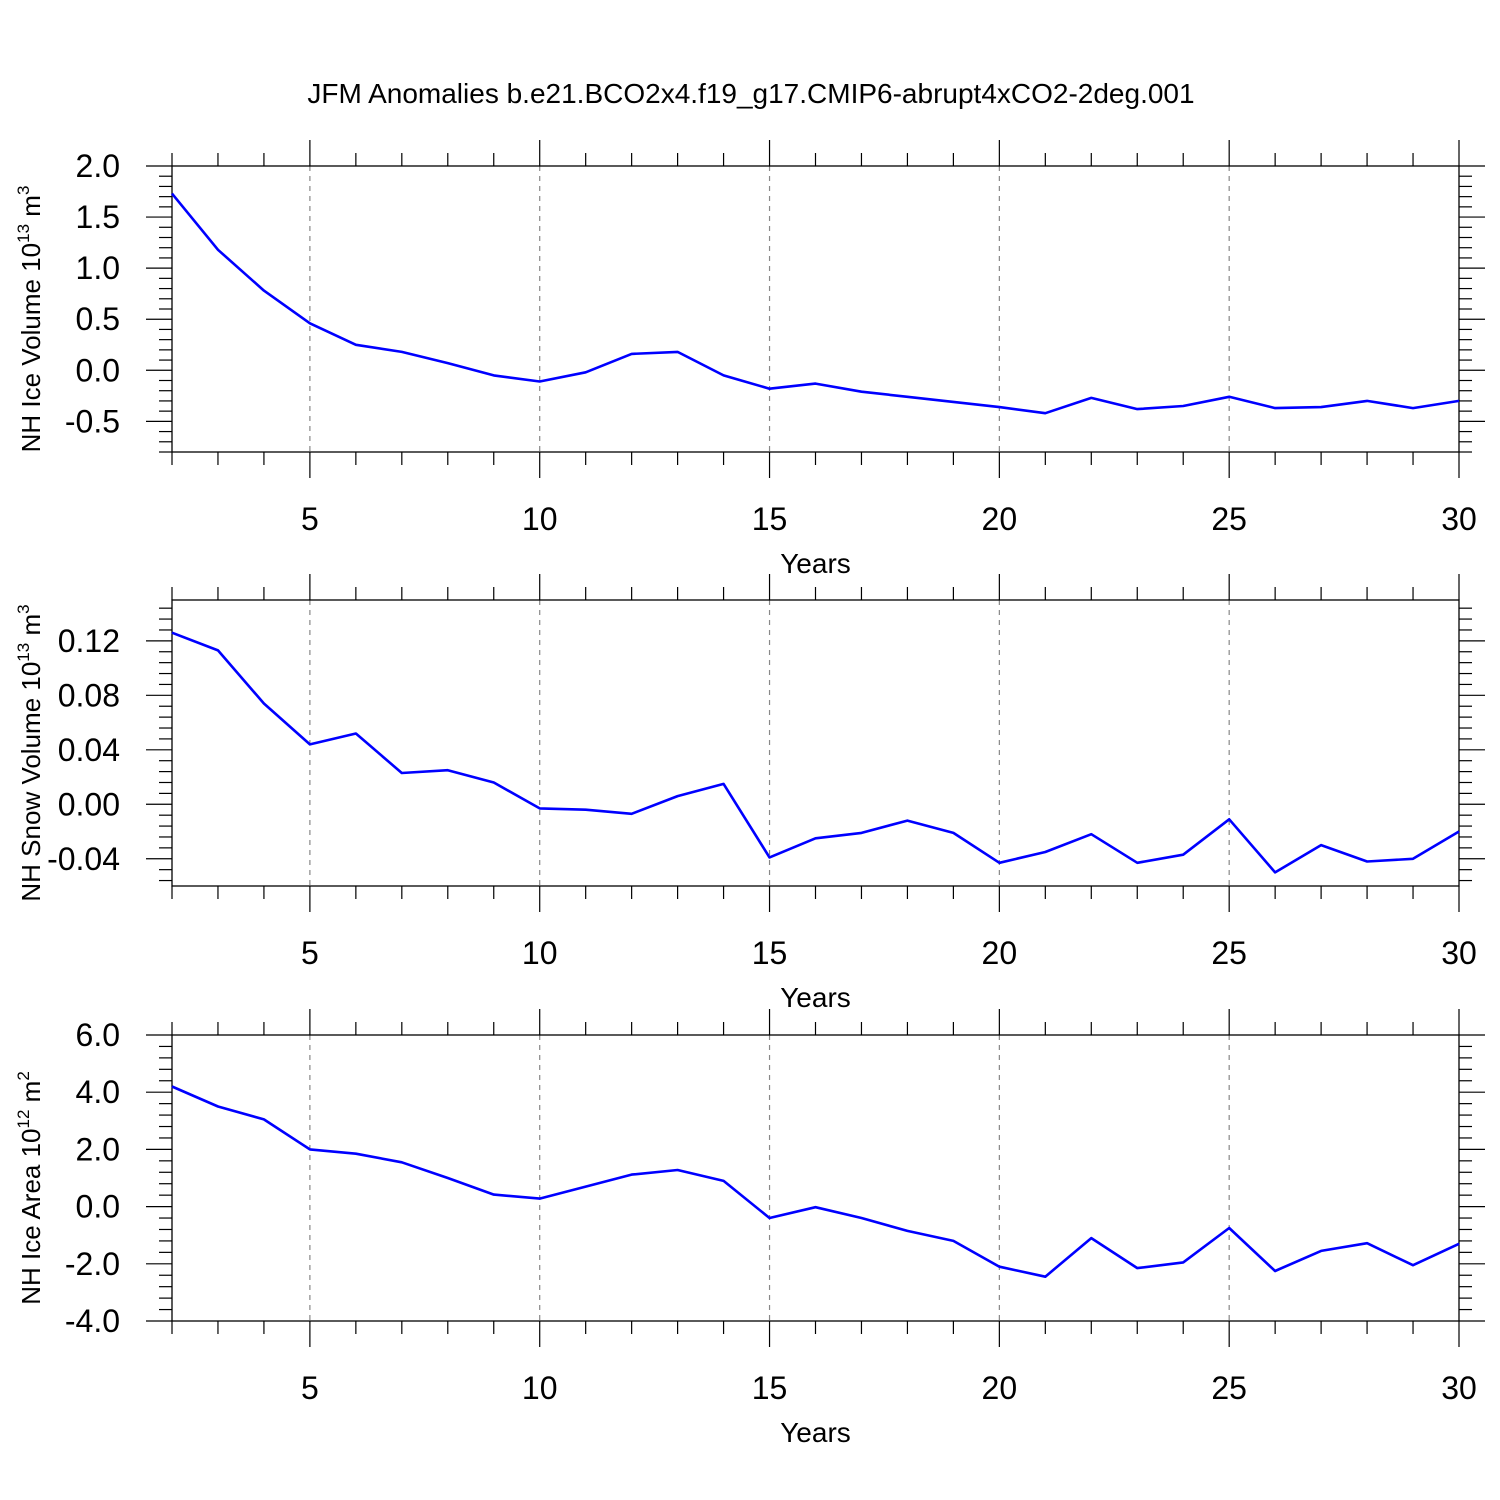 Image resolution: width=1500 pixels, height=1500 pixels. What do you see at coordinates (92, 1264) in the screenshot?
I see `y-tick-label: -2.0` at bounding box center [92, 1264].